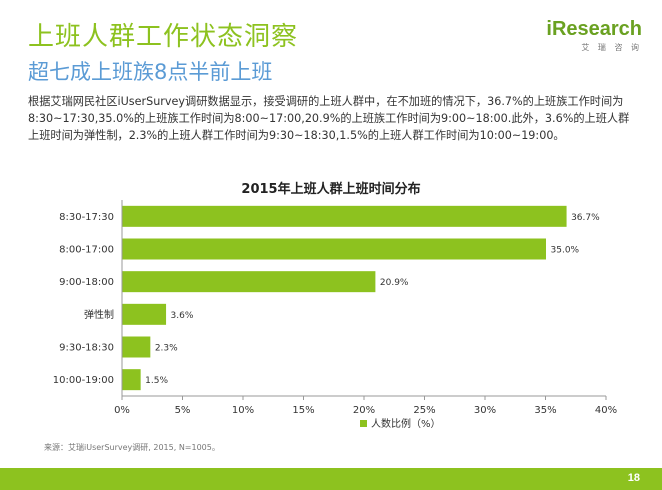  I want to click on page-title: 上班人群工作状态洞察, so click(163, 37).